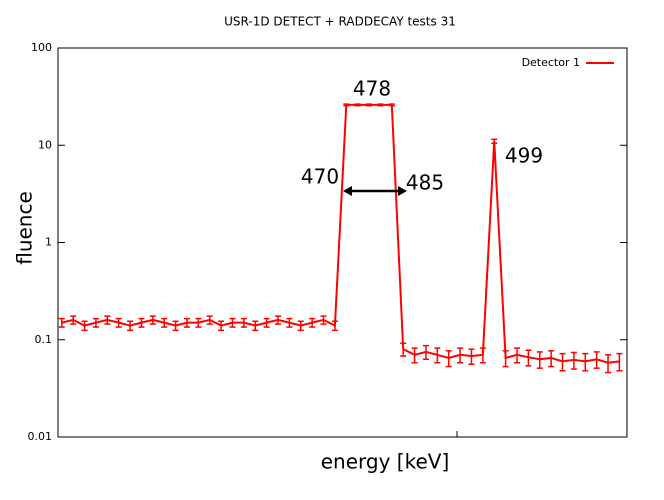  Describe the element at coordinates (40, 436) in the screenshot. I see `y-tick-label: 0.01` at that location.